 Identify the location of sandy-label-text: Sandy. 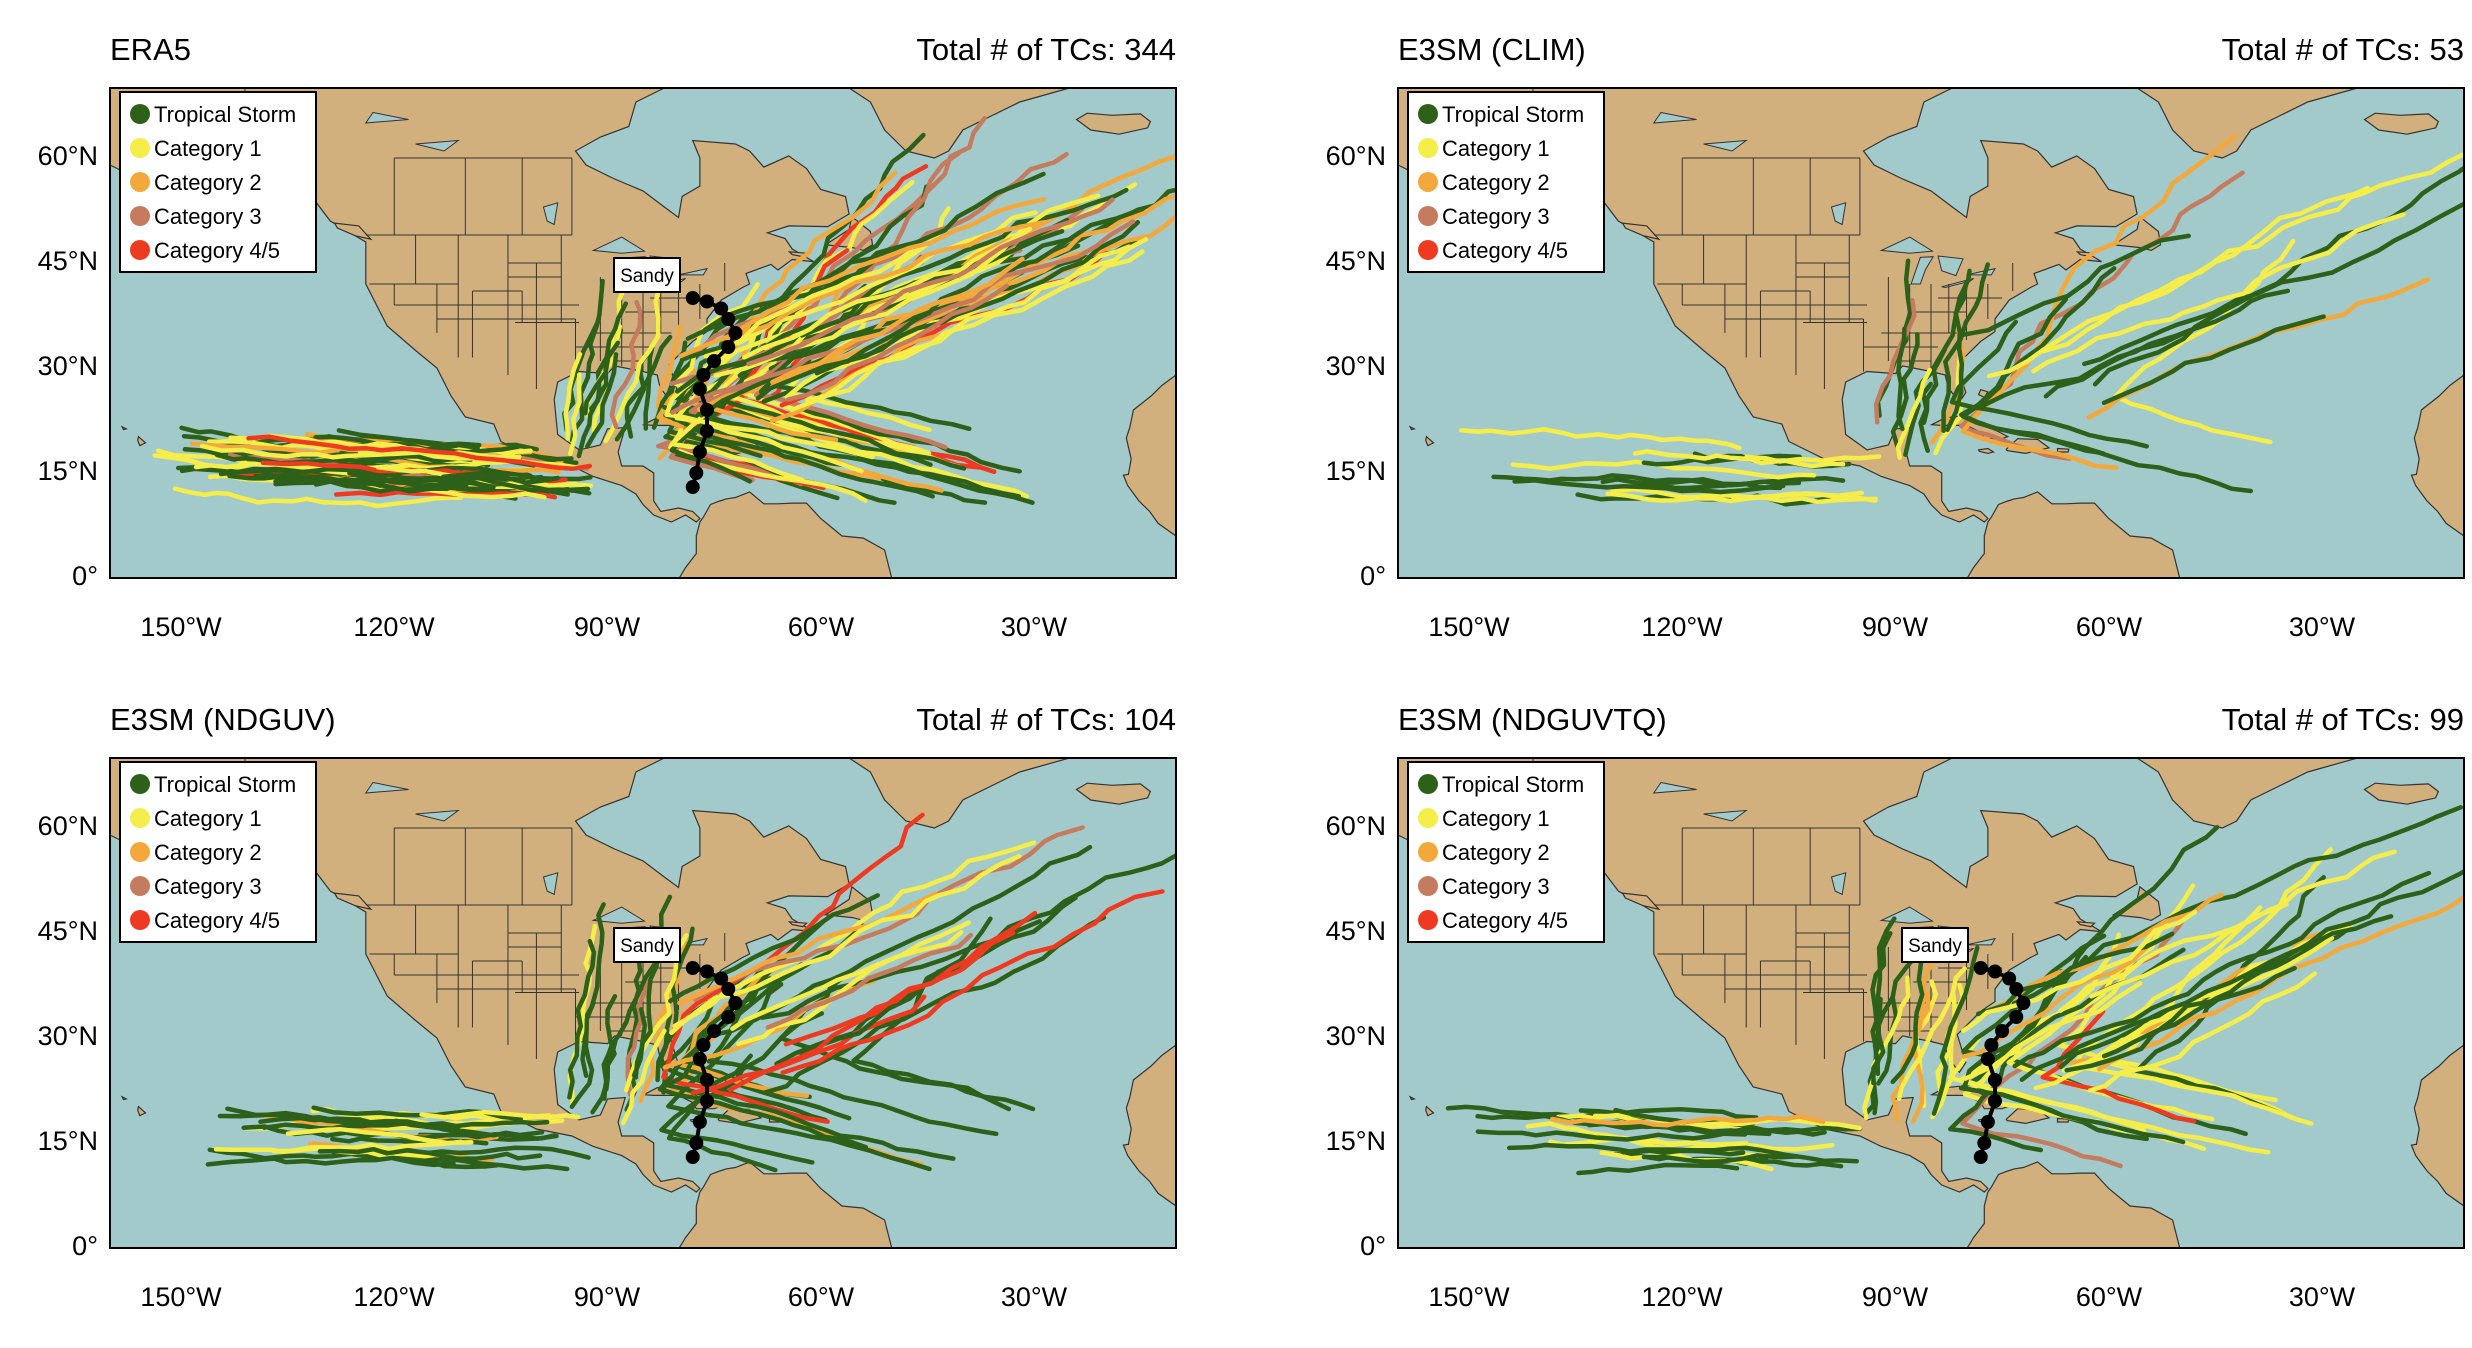
(1935, 946).